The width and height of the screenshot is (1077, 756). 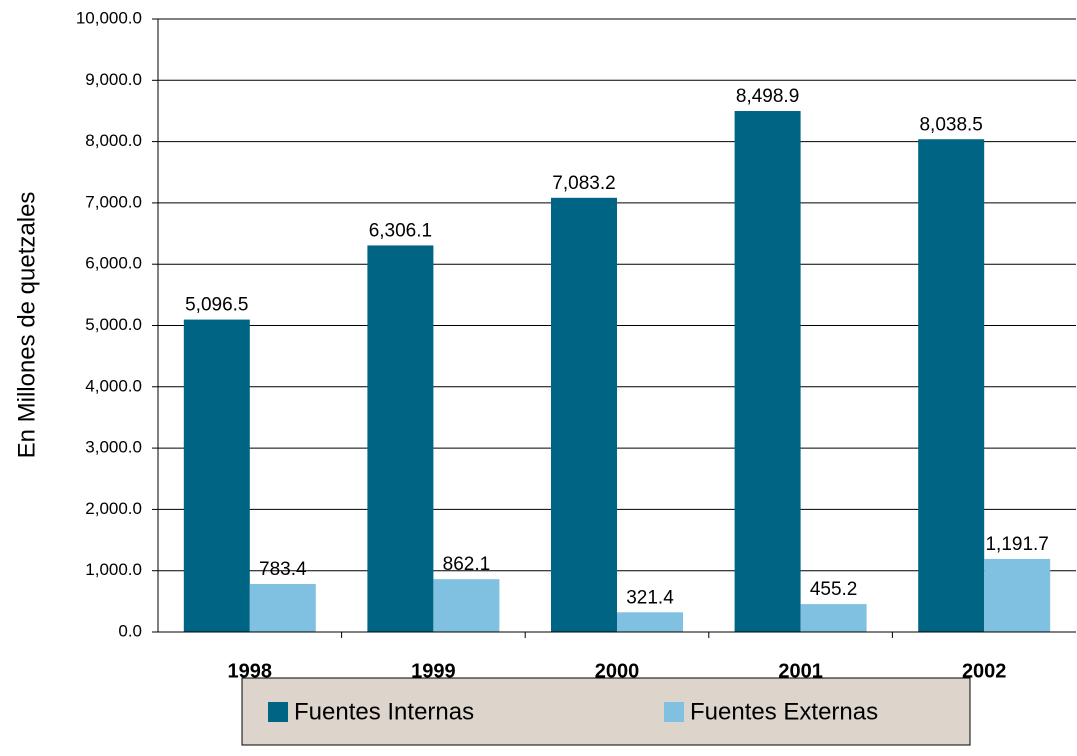 What do you see at coordinates (113, 324) in the screenshot?
I see `y-tick-label: 5,000.0` at bounding box center [113, 324].